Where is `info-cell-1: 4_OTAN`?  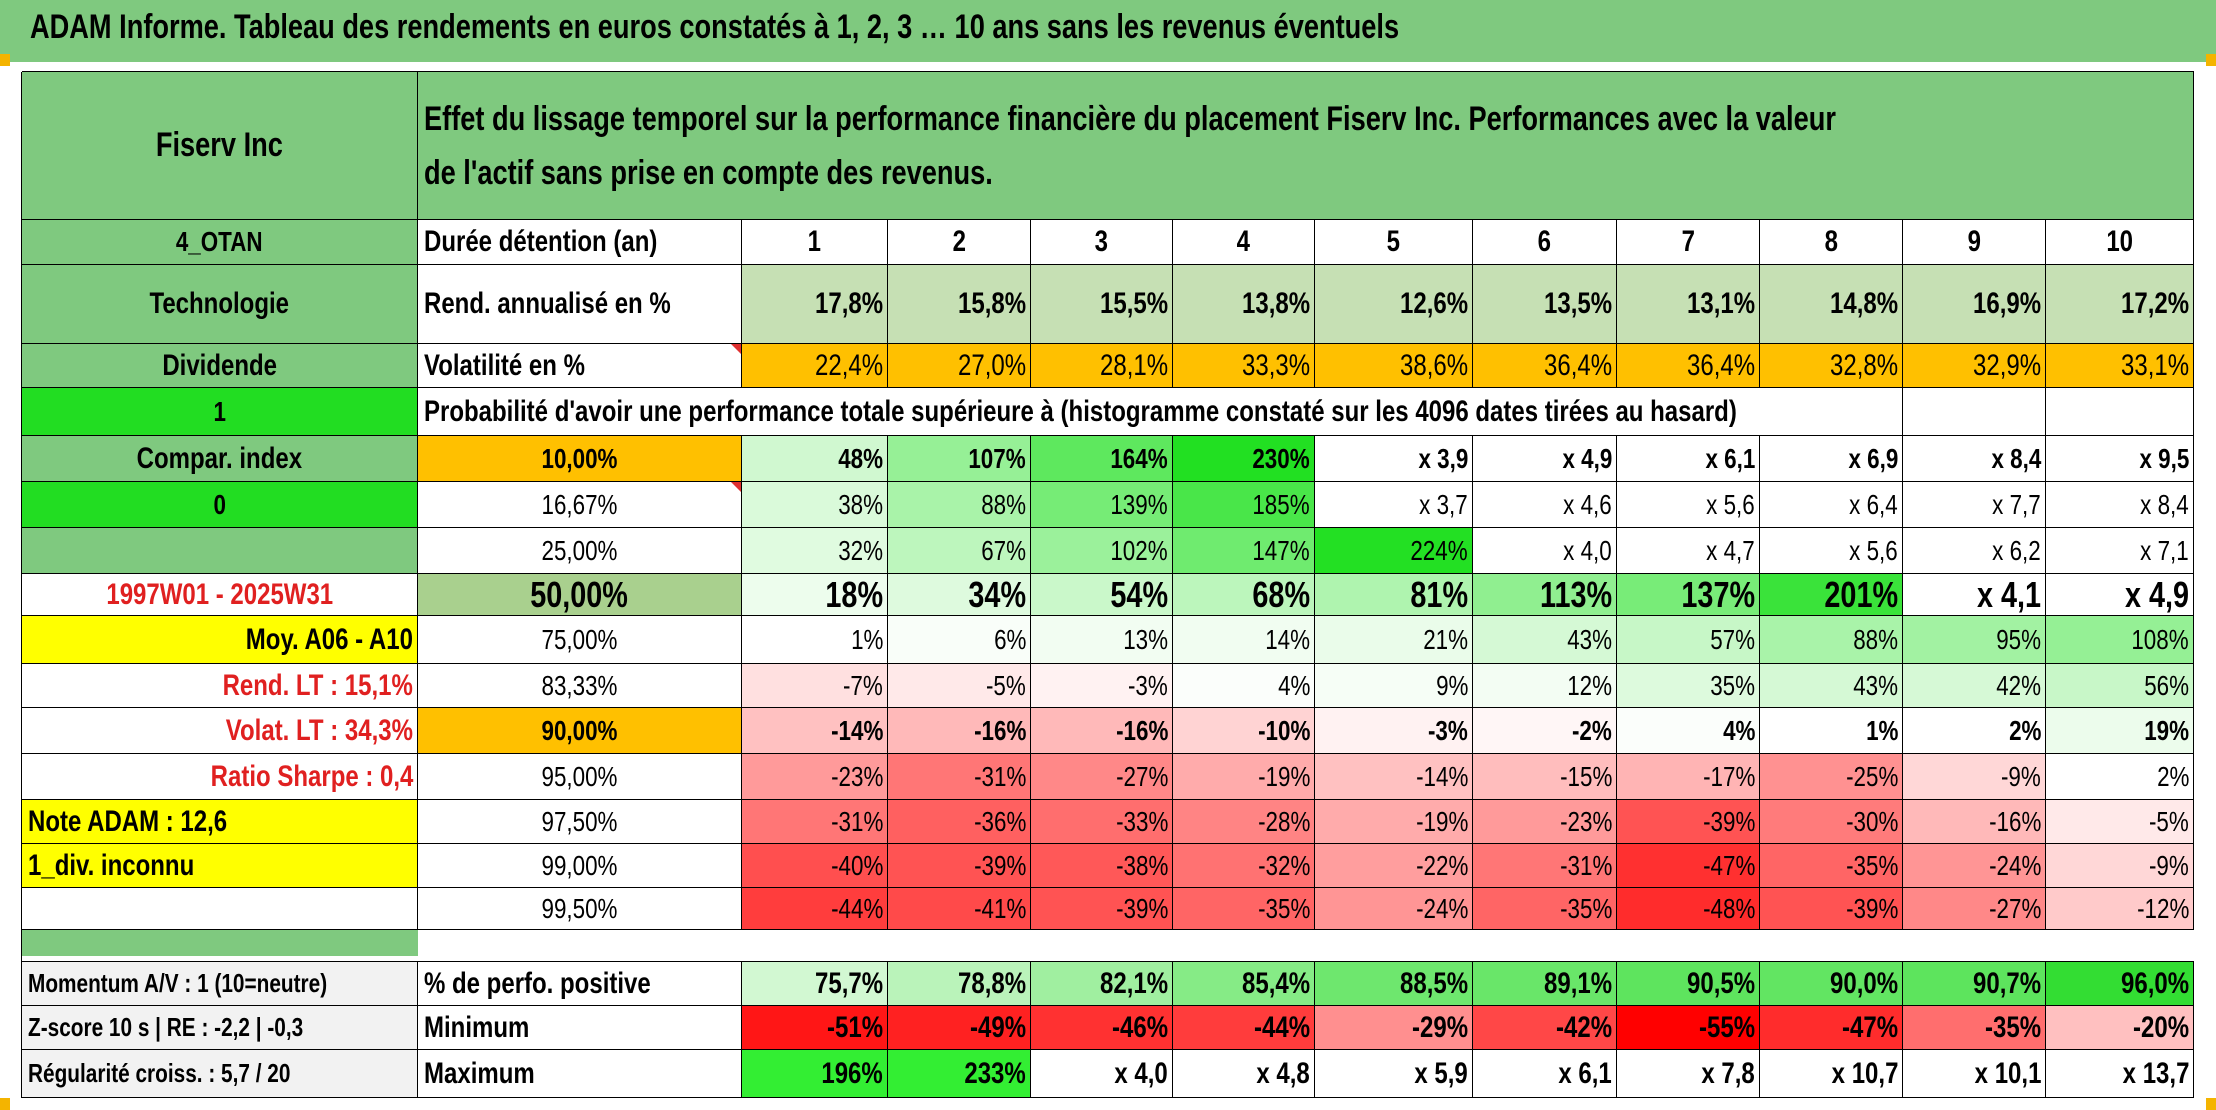
info-cell-1: 4_OTAN is located at coordinates (220, 242).